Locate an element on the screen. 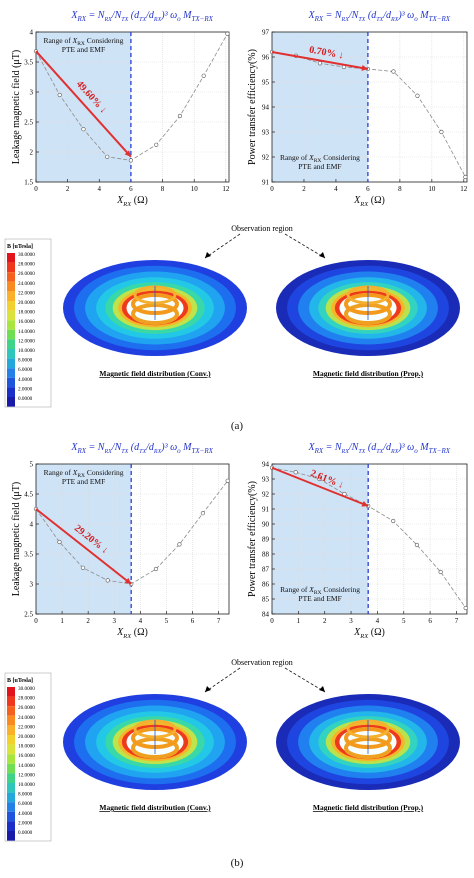 This screenshot has height=878, width=474. observation-arrow is located at coordinates (222, 246).